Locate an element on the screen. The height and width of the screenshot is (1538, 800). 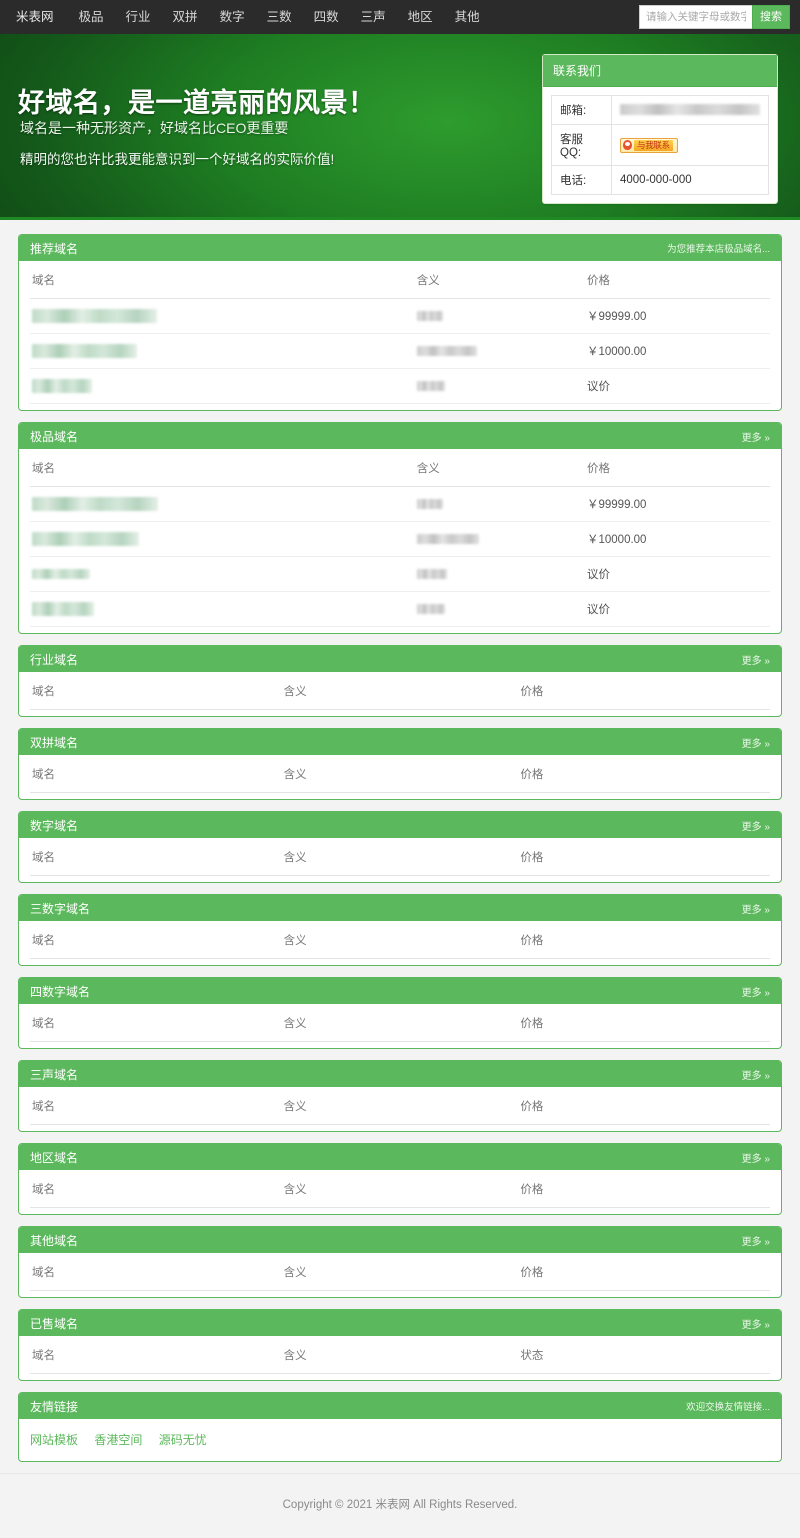
search-input is located at coordinates (695, 17).